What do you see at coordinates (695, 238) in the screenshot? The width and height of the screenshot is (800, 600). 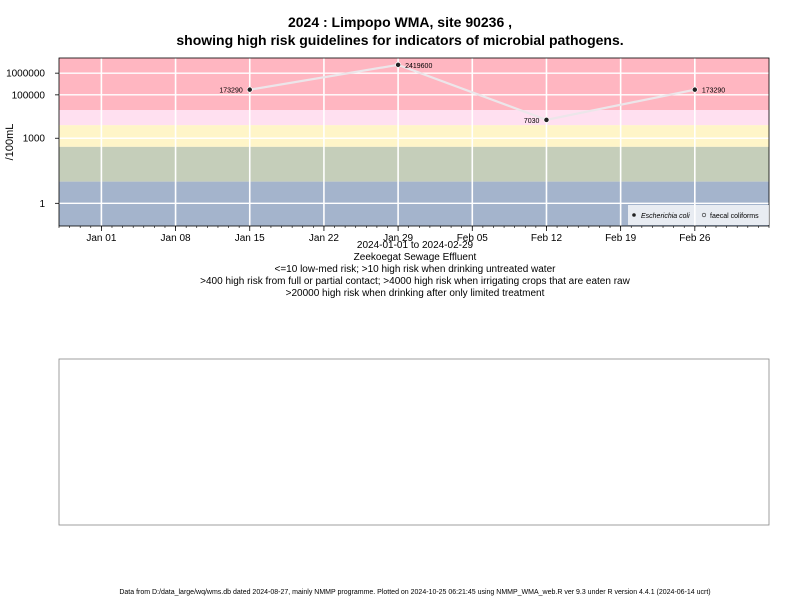 I see `x-tick-label-8: Feb 26` at bounding box center [695, 238].